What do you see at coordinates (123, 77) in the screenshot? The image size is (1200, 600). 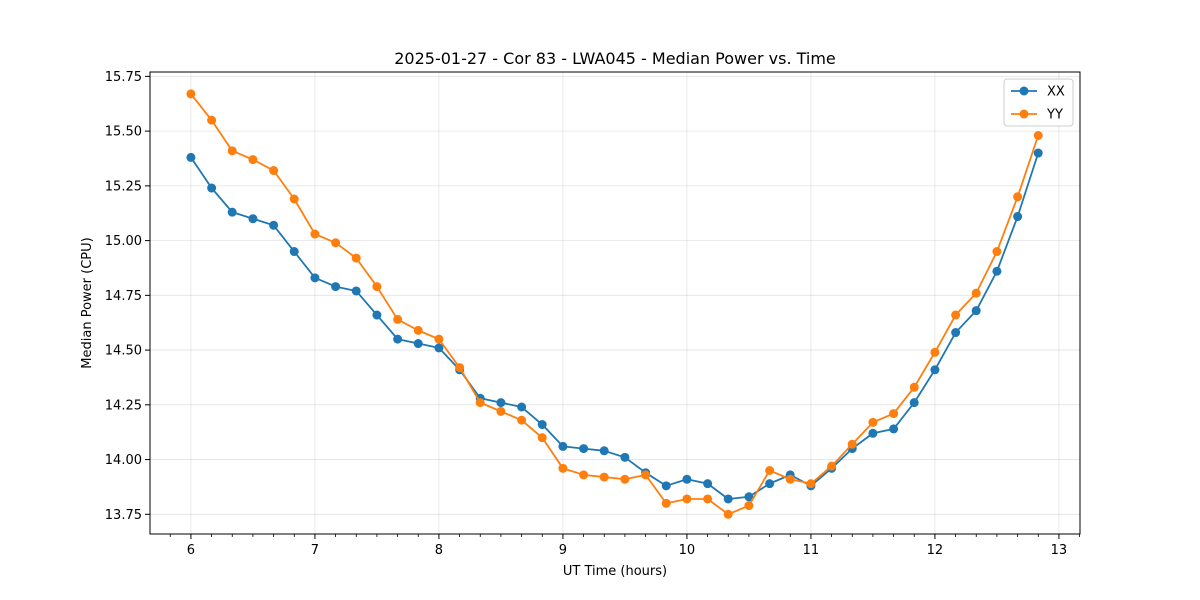 I see `y-tick-label: 15.75` at bounding box center [123, 77].